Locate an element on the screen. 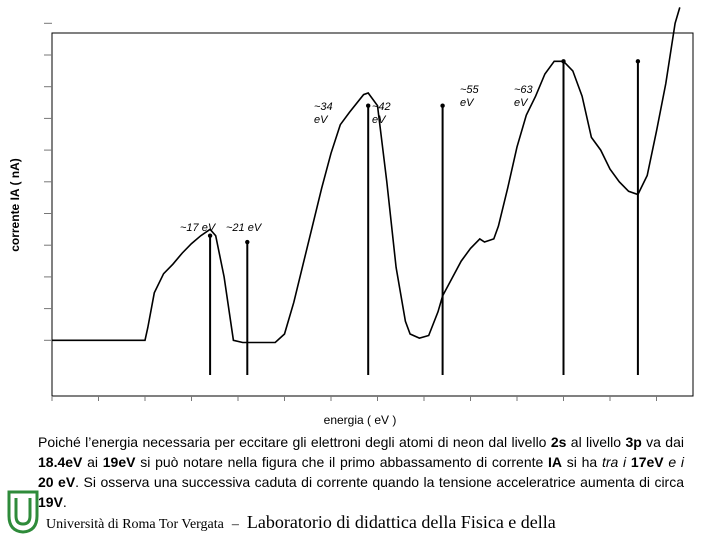  y-axis-title: corrente IA ( nA) is located at coordinates (15, 205).